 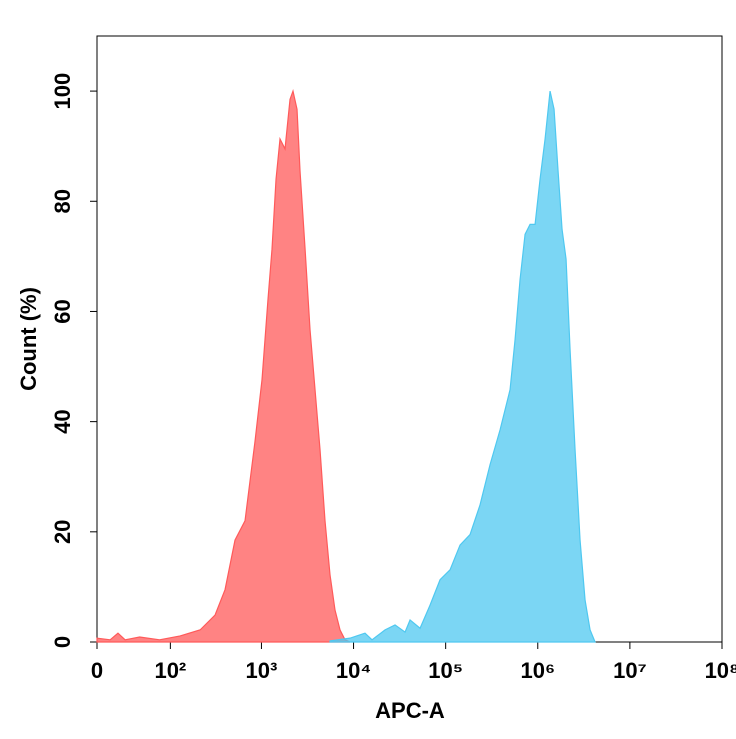 I want to click on x-tick-label: 10⁷, so click(x=630, y=670).